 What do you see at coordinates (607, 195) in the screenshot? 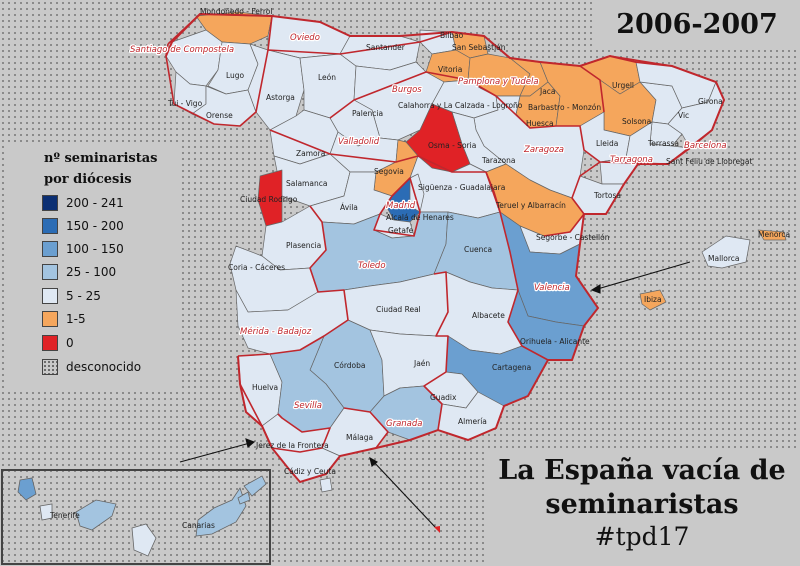
I see `label-tortosa: Tortosa` at bounding box center [607, 195].